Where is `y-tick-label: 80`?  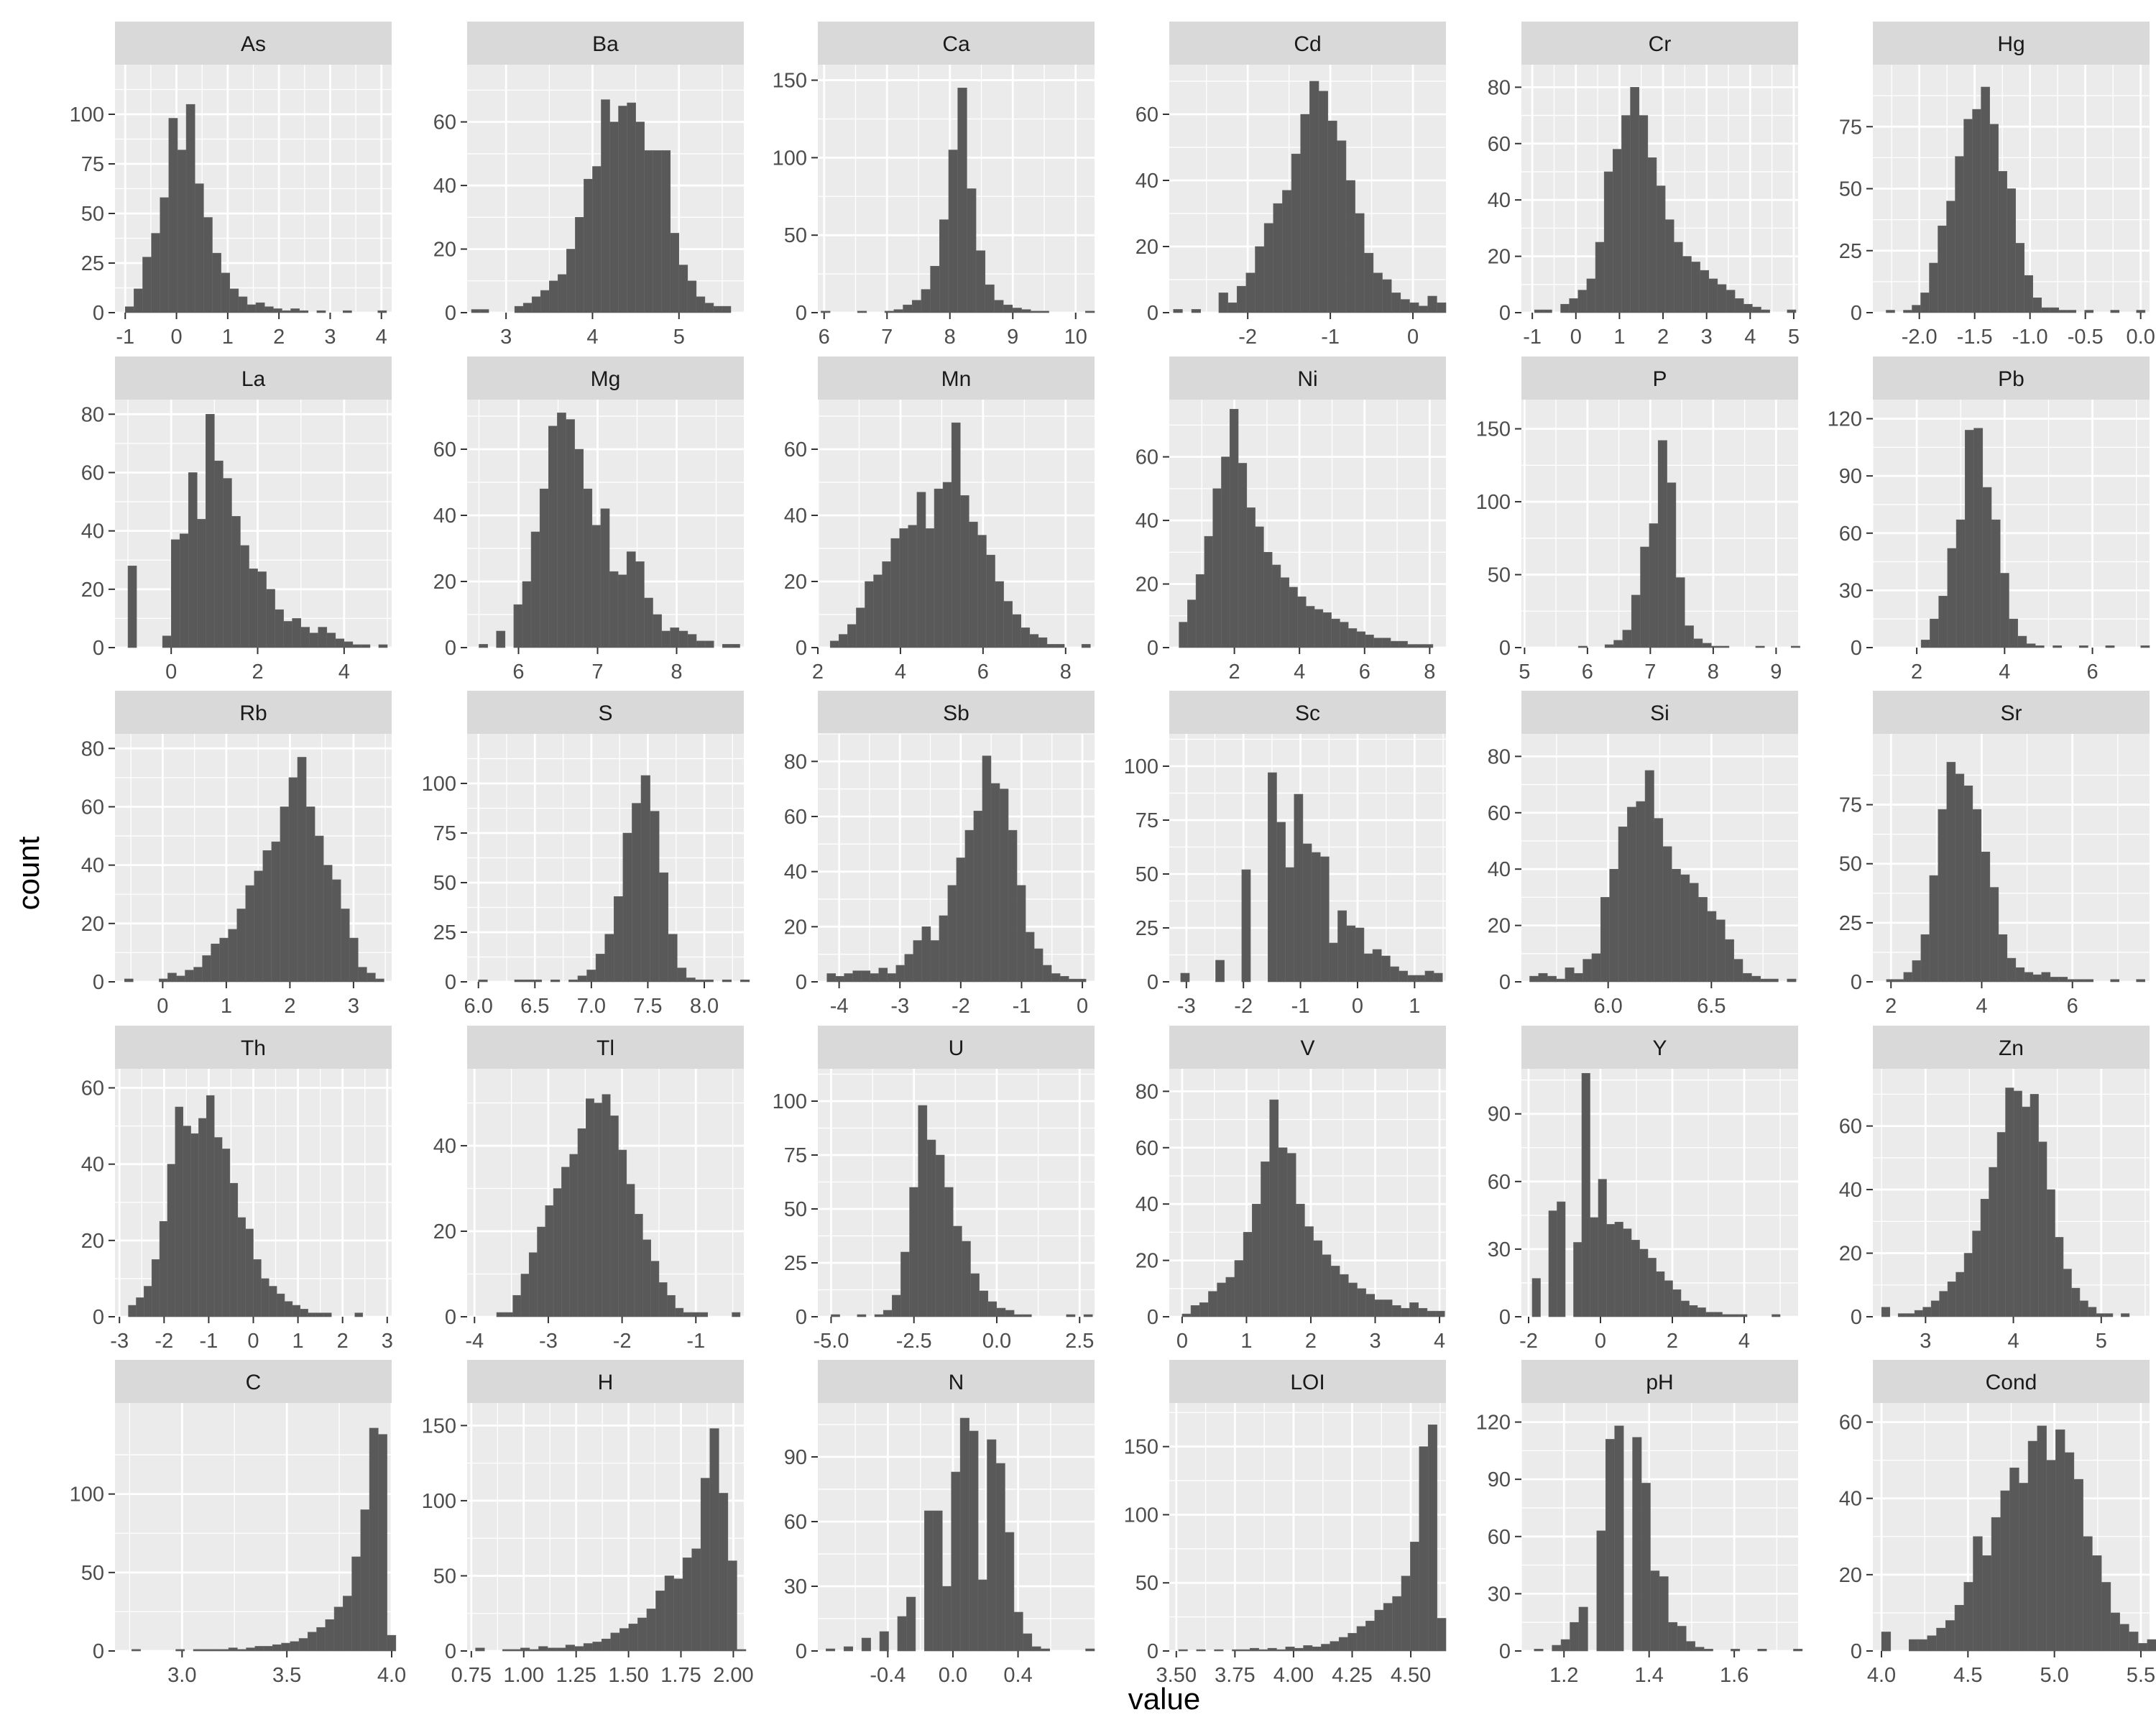 y-tick-label: 80 is located at coordinates (795, 761).